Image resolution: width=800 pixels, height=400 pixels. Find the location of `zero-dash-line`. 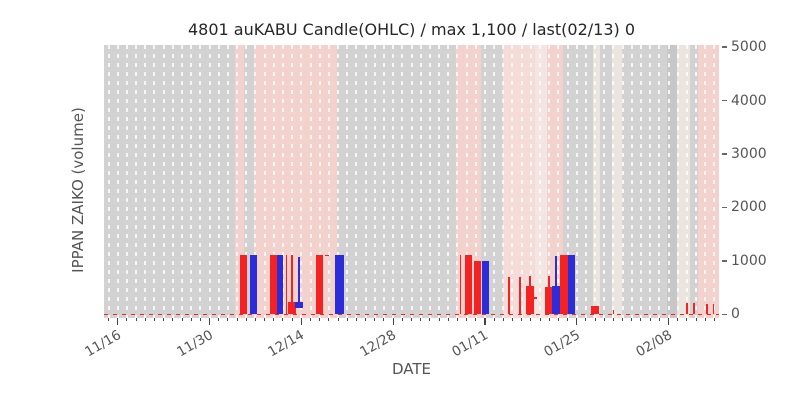

zero-dash-line is located at coordinates (411, 314).